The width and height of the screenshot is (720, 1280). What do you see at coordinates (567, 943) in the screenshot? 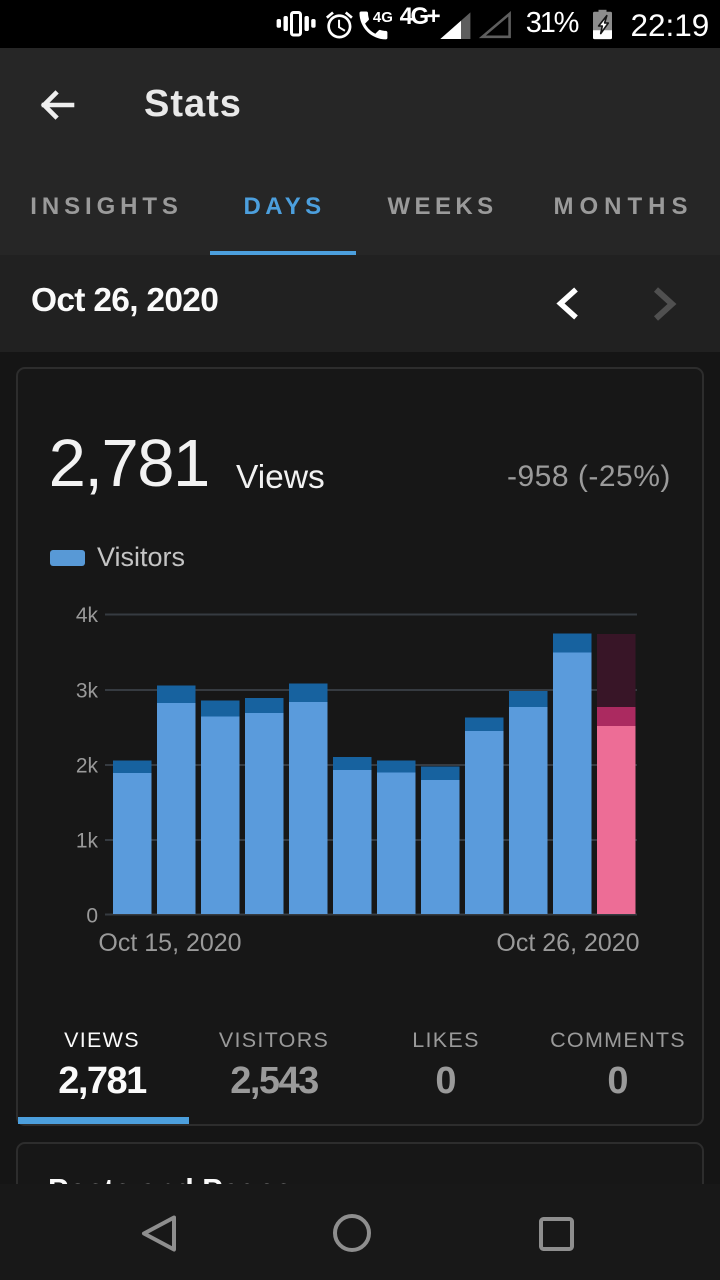
I see `svg-text: Oct 26, 2020` at bounding box center [567, 943].